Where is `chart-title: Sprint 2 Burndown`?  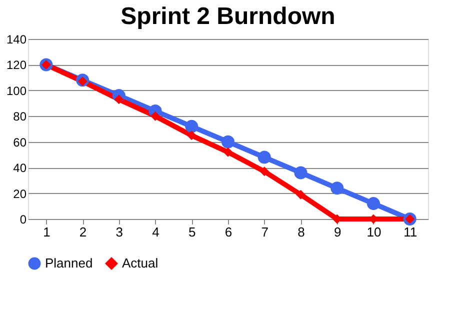 chart-title: Sprint 2 Burndown is located at coordinates (228, 16).